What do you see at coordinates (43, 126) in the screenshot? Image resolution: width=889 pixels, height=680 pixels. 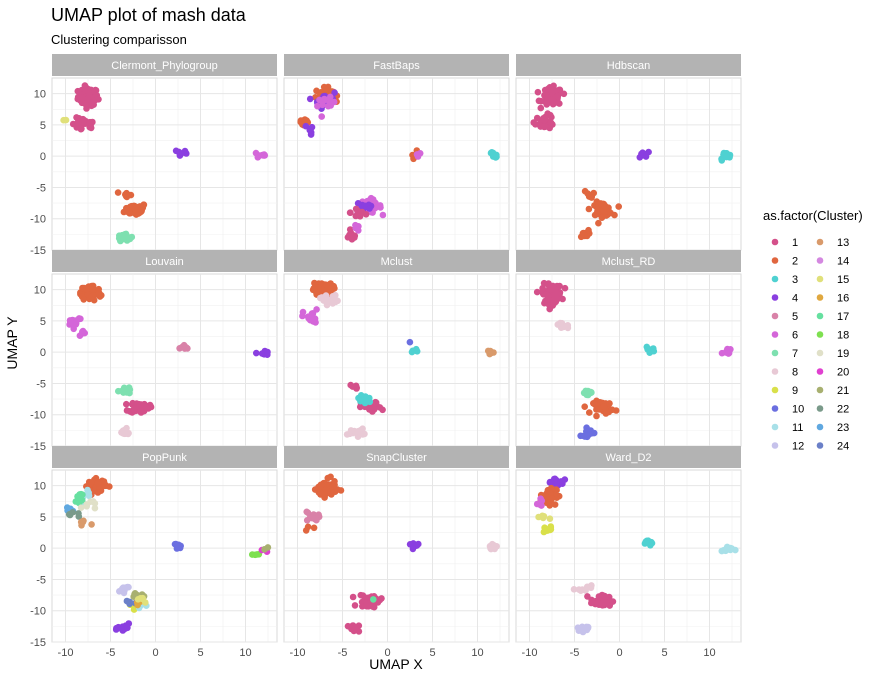 I see `y-tick-label: 5` at bounding box center [43, 126].